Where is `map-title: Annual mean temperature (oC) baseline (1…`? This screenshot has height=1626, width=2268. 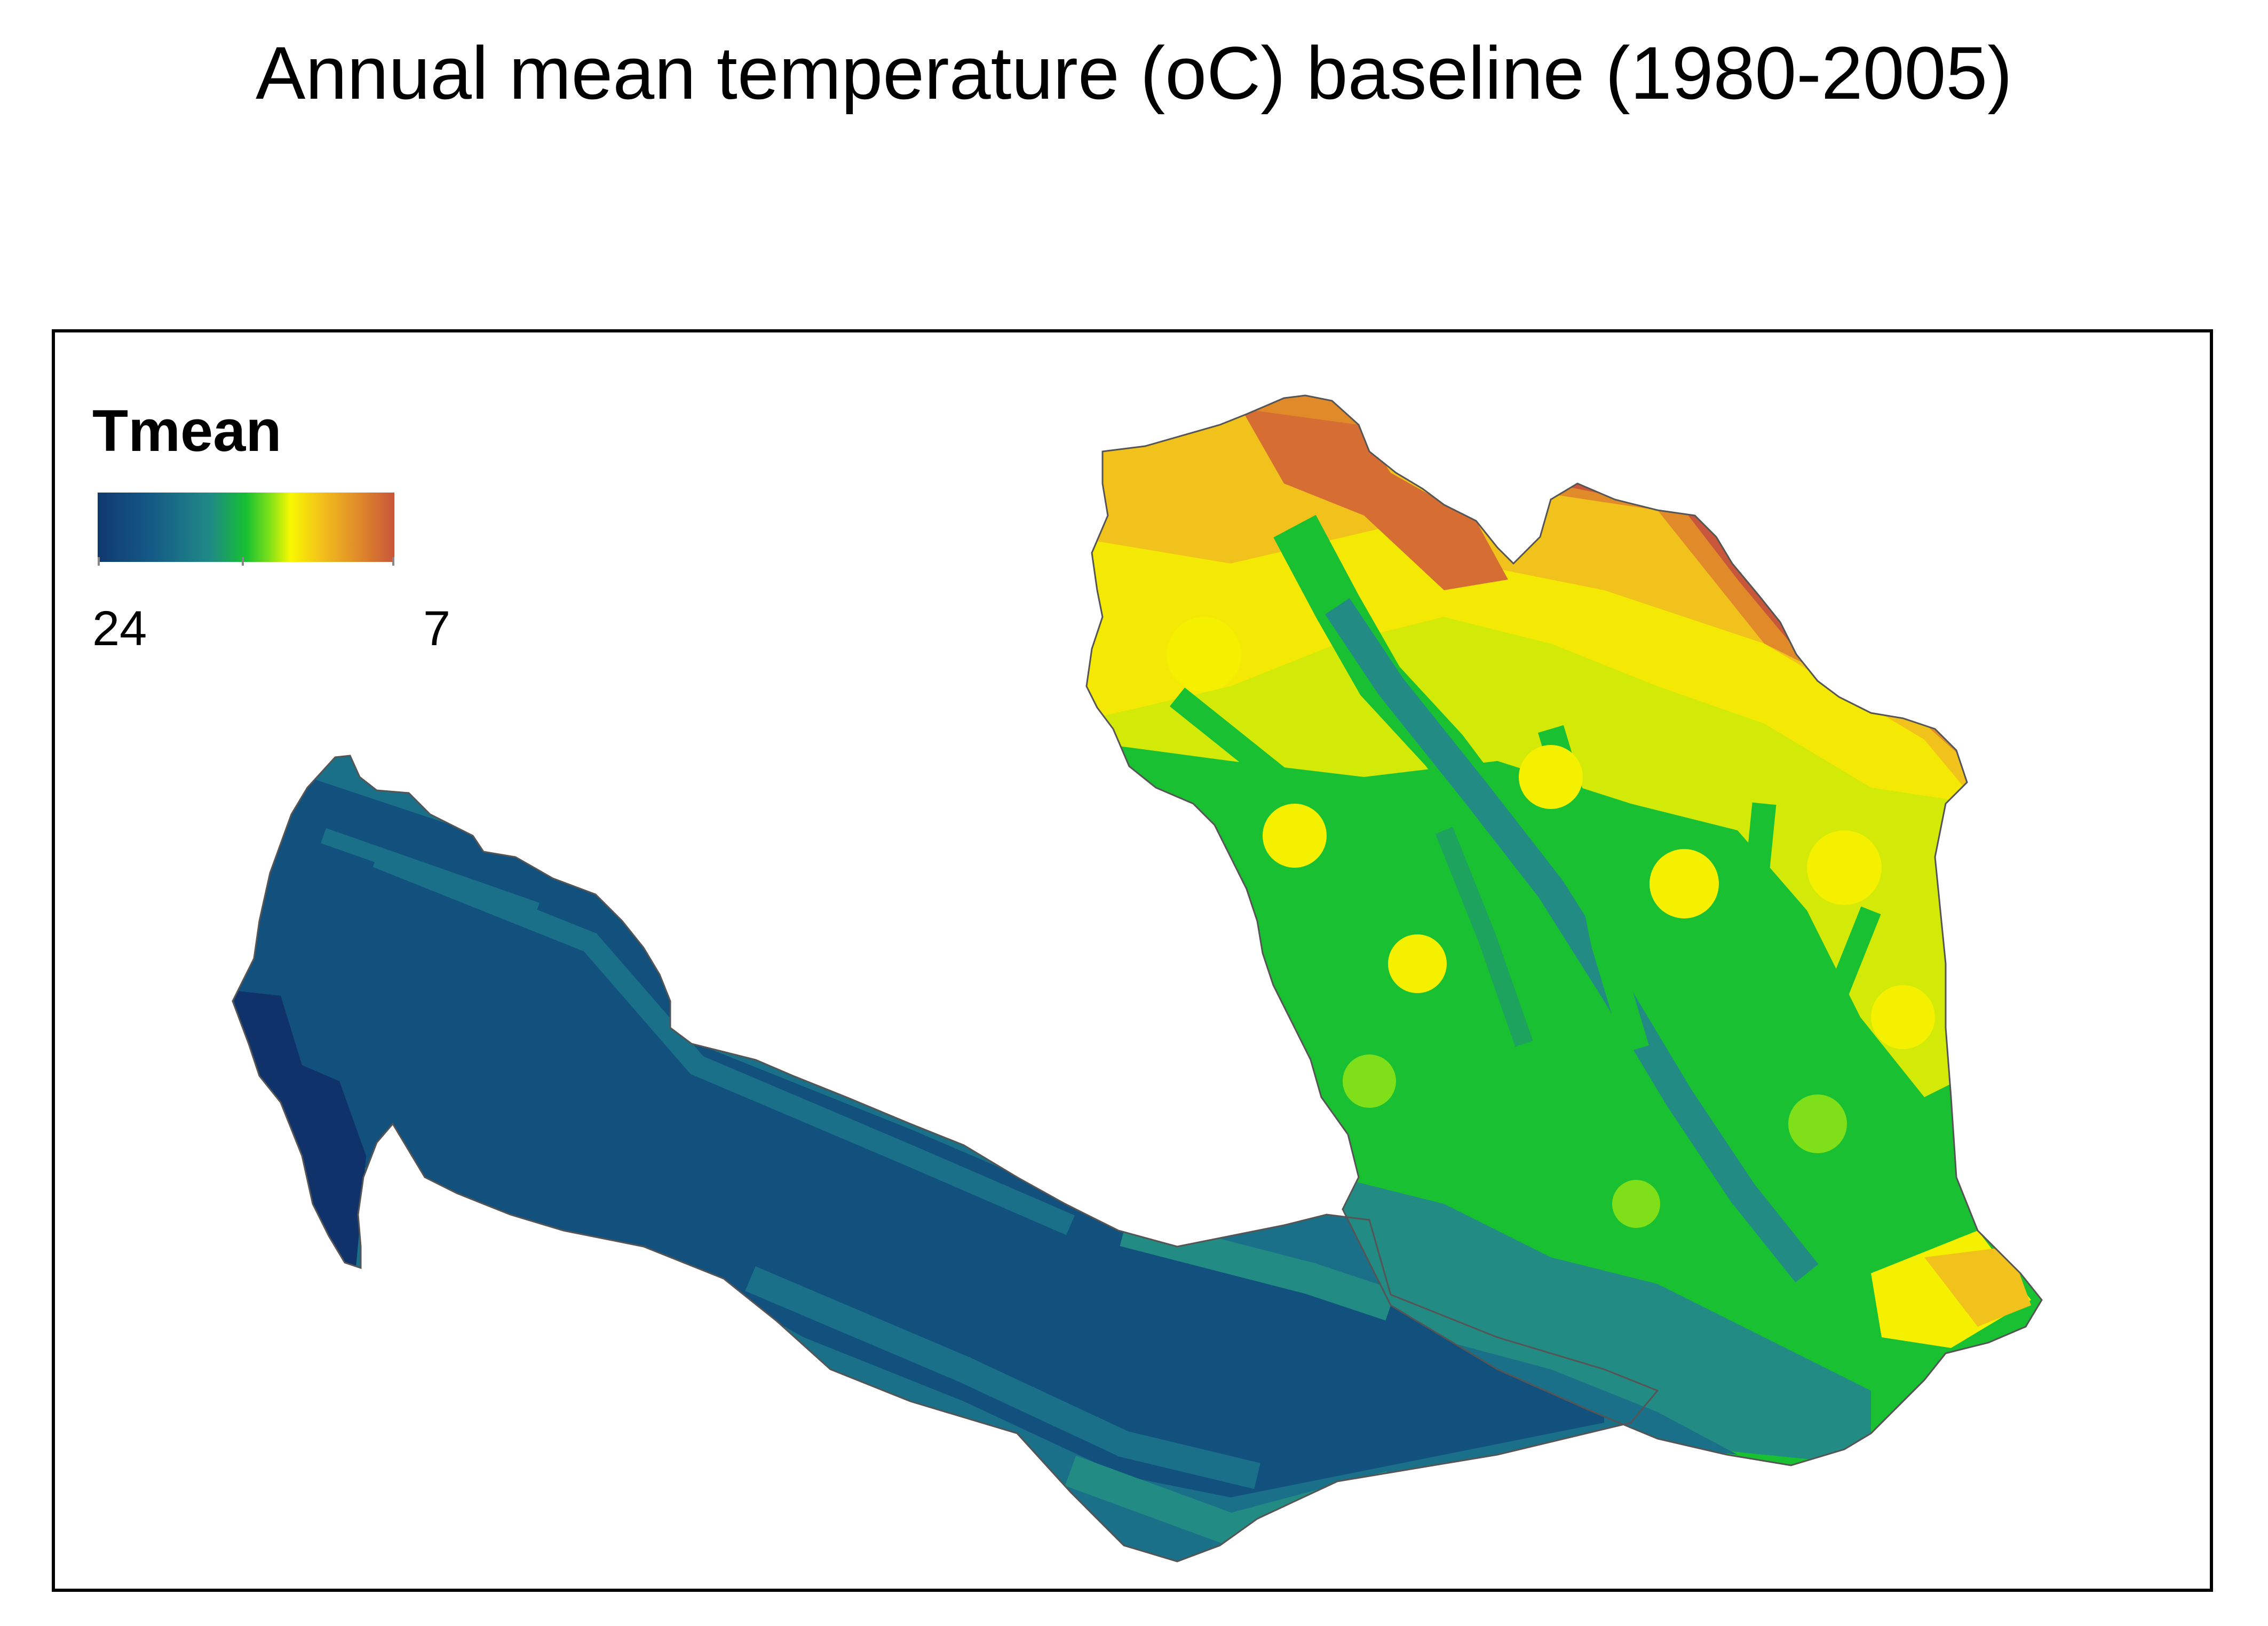
map-title: Annual mean temperature (oC) baseline (1… is located at coordinates (1134, 73).